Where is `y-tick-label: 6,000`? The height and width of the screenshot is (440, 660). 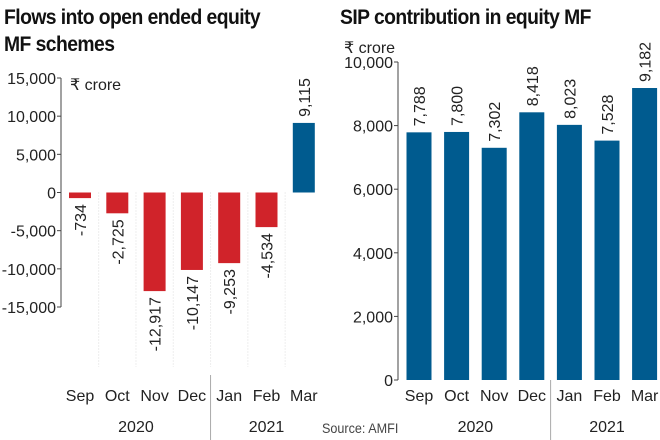 y-tick-label: 6,000 is located at coordinates (373, 190).